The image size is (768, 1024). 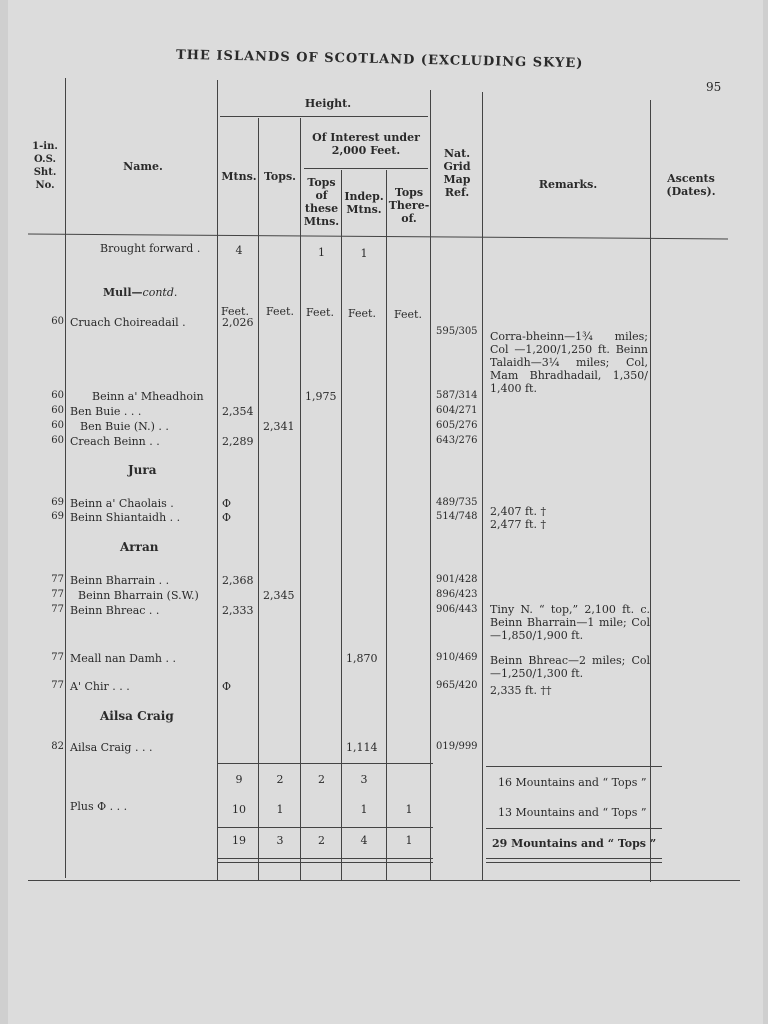 I want to click on header-height: Height., so click(x=328, y=103).